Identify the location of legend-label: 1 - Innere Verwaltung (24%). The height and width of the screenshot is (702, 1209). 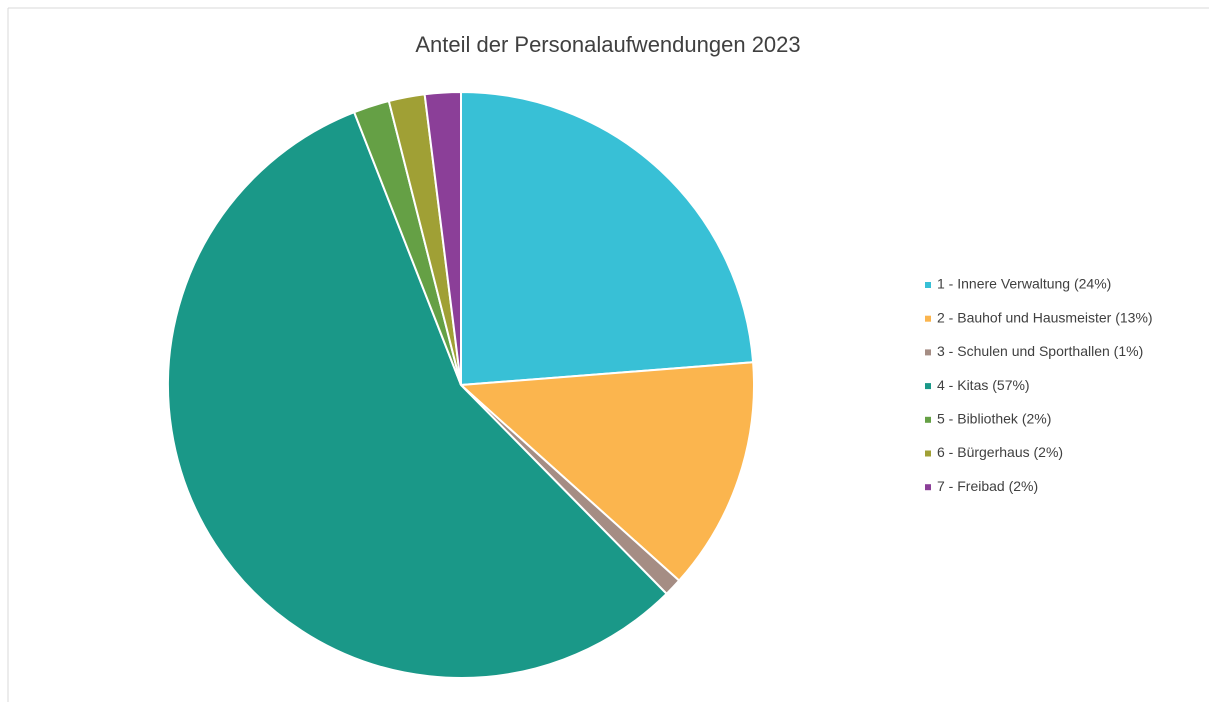
(1024, 284).